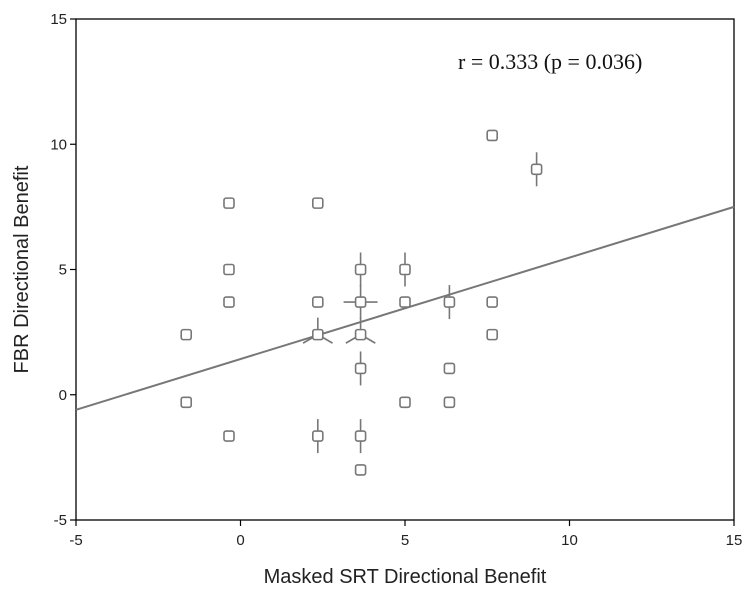 This screenshot has width=745, height=591. I want to click on x-tick-label: -5, so click(75, 540).